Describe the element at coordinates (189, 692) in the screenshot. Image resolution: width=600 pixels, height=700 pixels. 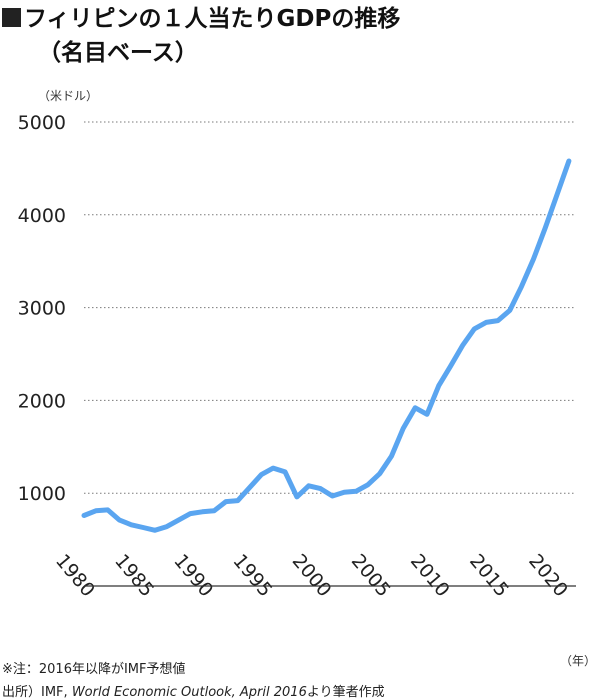
I see `source-title: World Economic Outlook, April 2016` at that location.